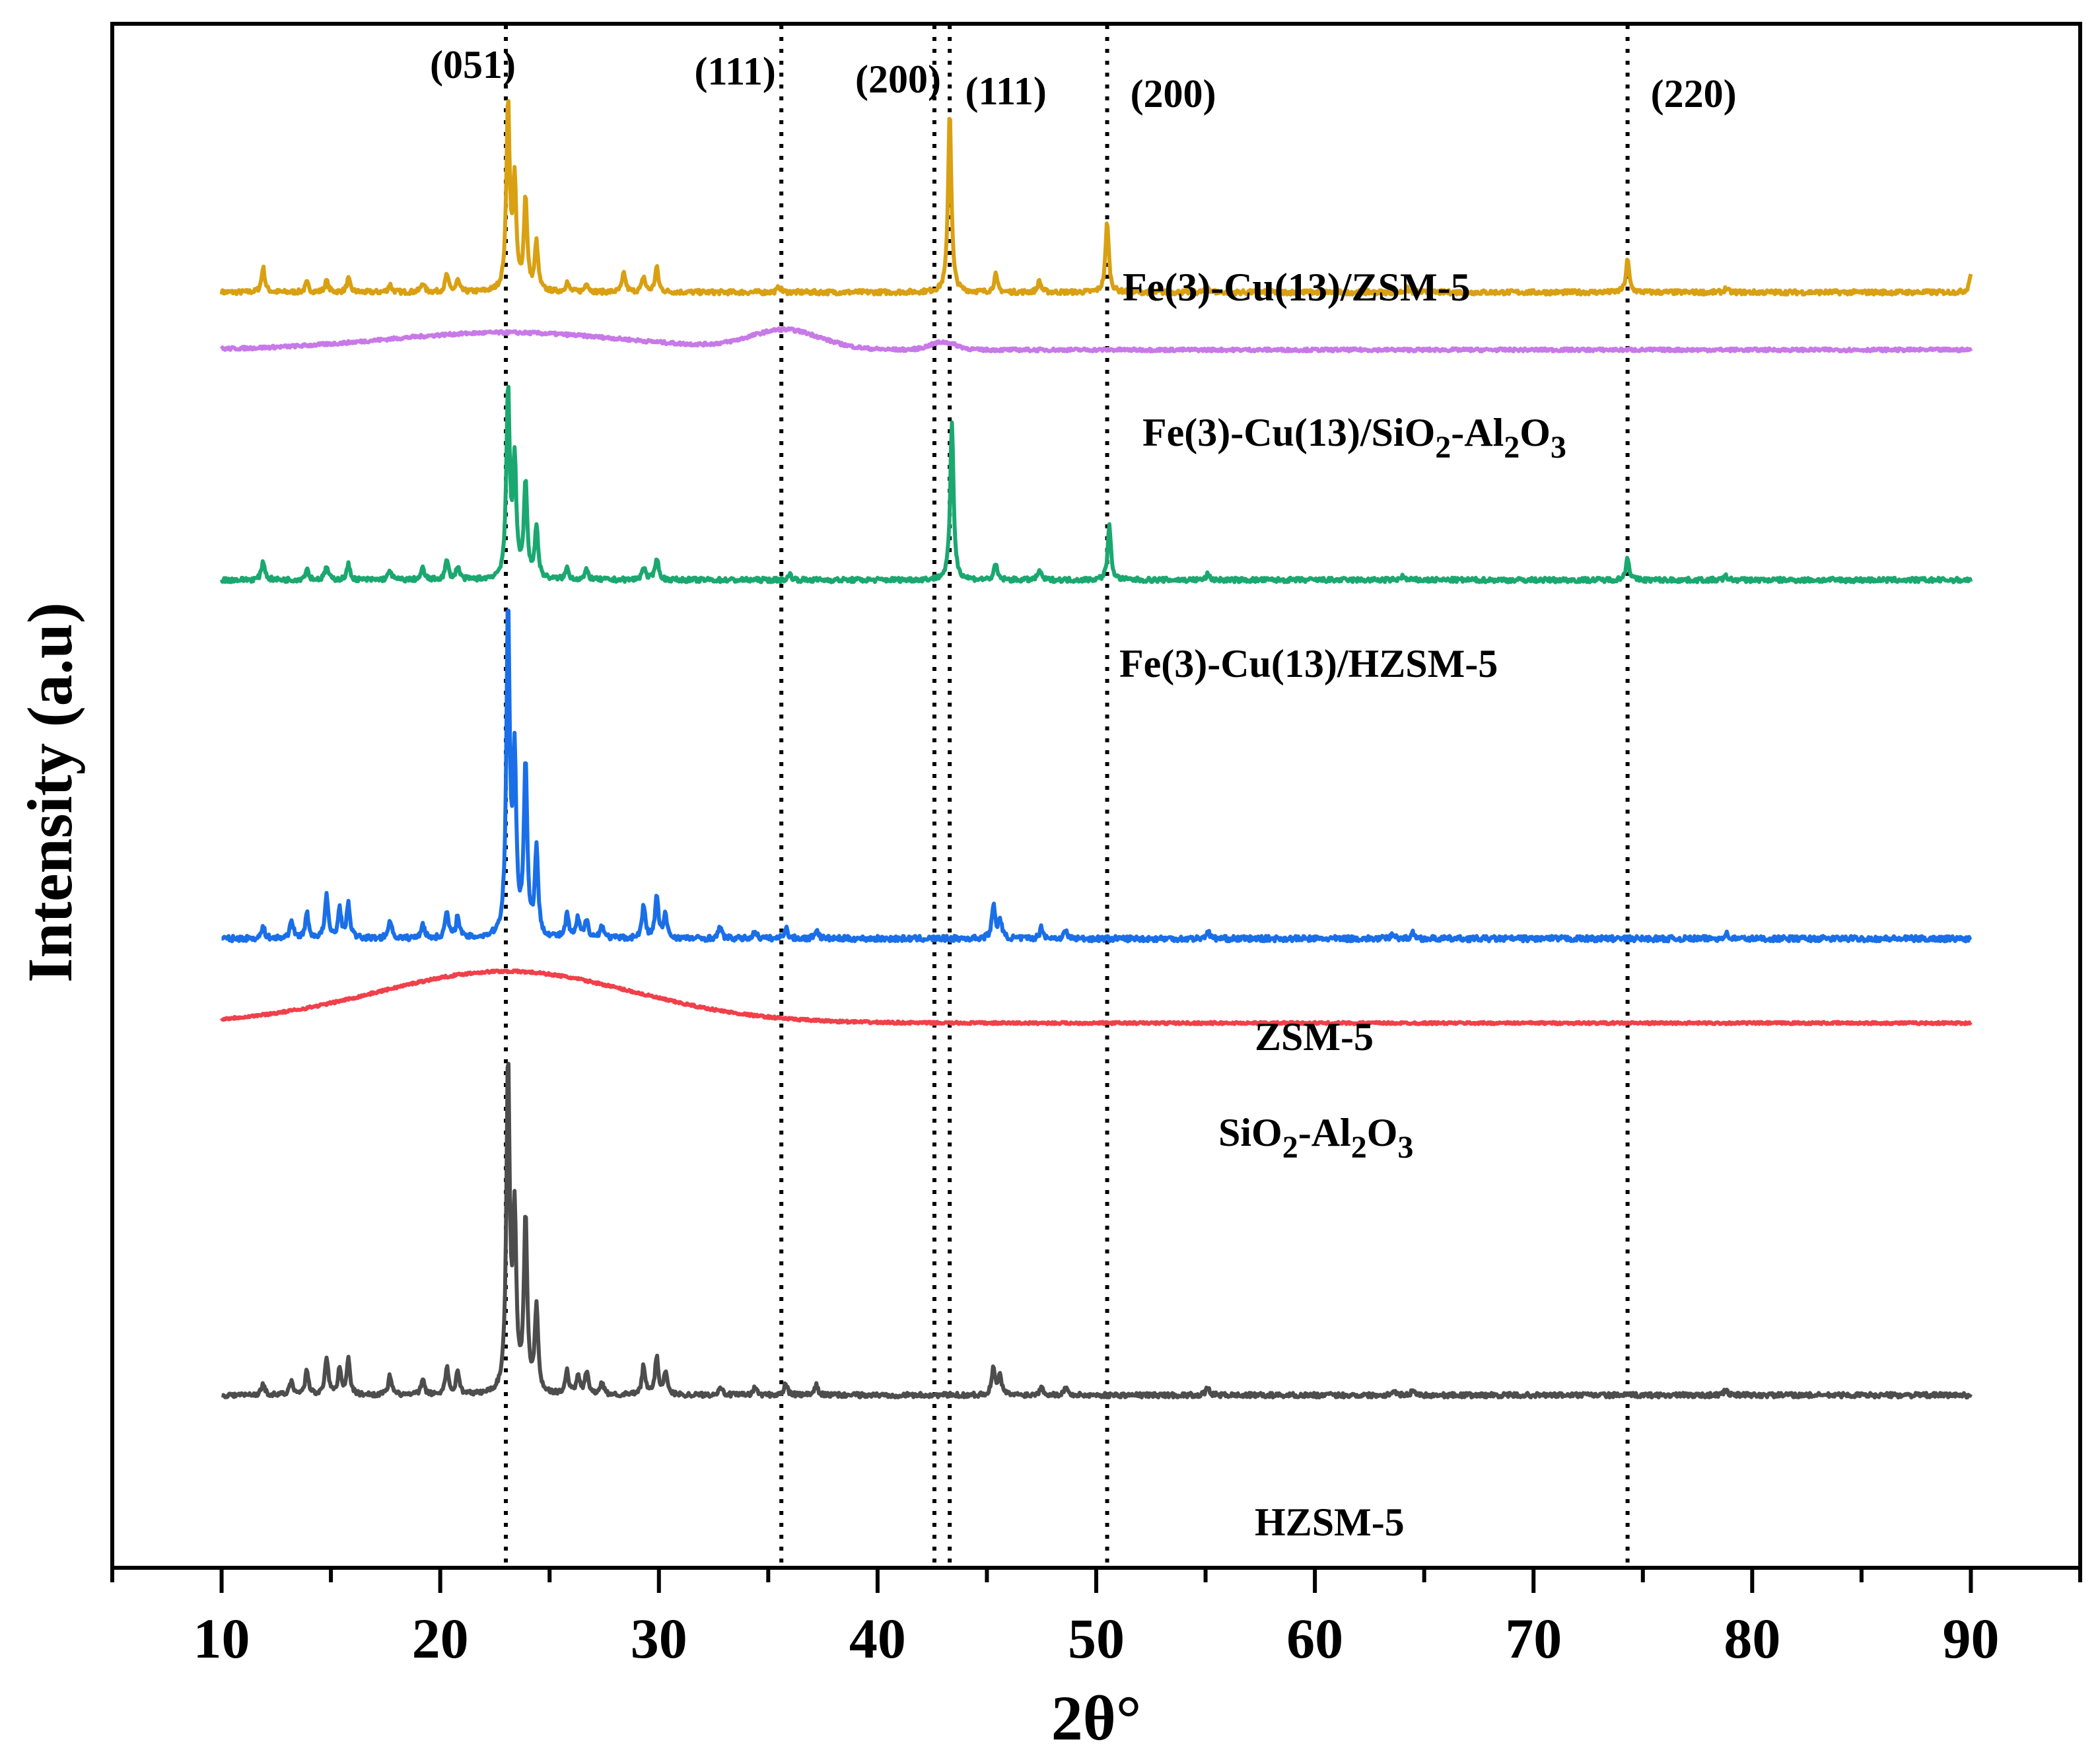 This screenshot has height=1756, width=2100. What do you see at coordinates (1096, 1718) in the screenshot?
I see `x-axis-title: 2θ°` at bounding box center [1096, 1718].